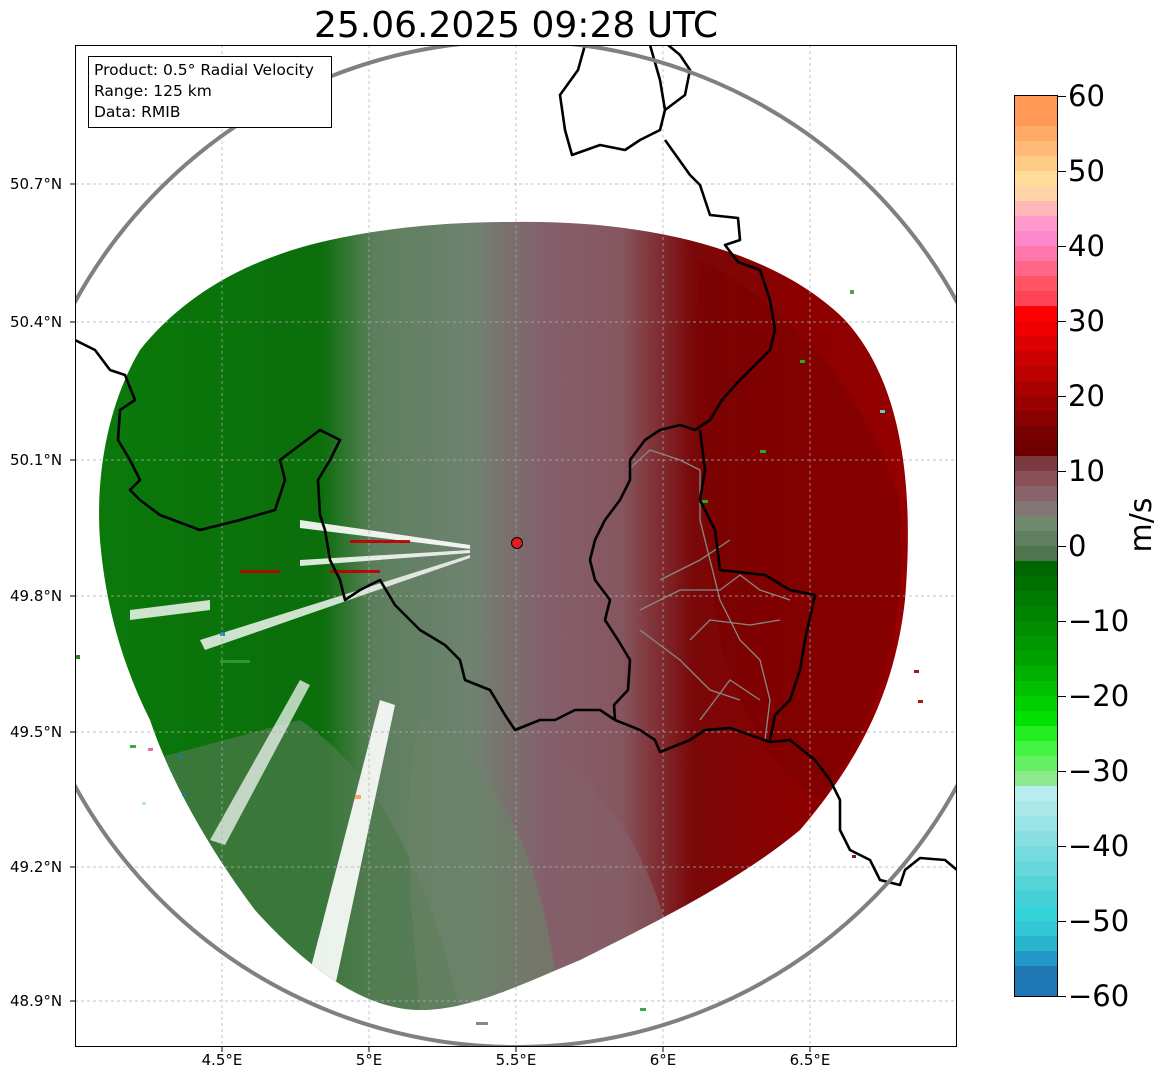 The width and height of the screenshot is (1171, 1081). What do you see at coordinates (36, 732) in the screenshot?
I see `lat-label: 49.5°N` at bounding box center [36, 732].